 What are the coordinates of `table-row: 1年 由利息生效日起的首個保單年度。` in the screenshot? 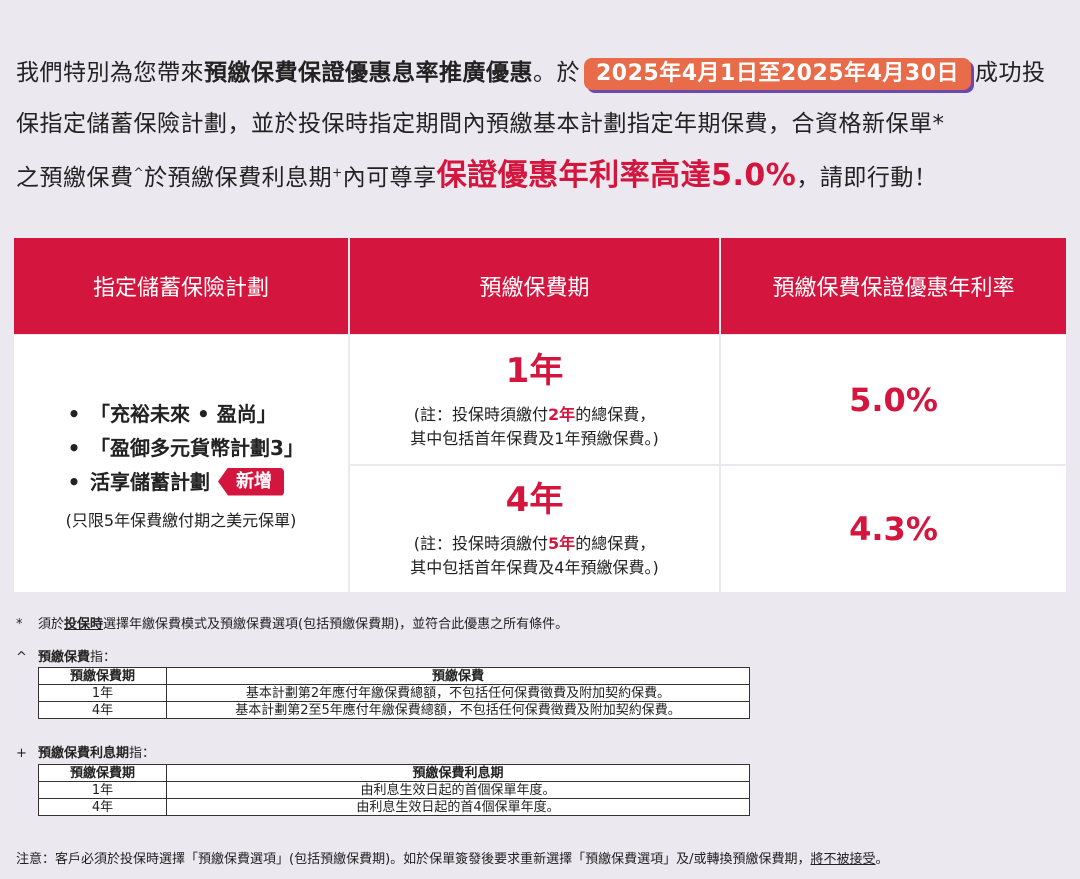 It's located at (394, 790).